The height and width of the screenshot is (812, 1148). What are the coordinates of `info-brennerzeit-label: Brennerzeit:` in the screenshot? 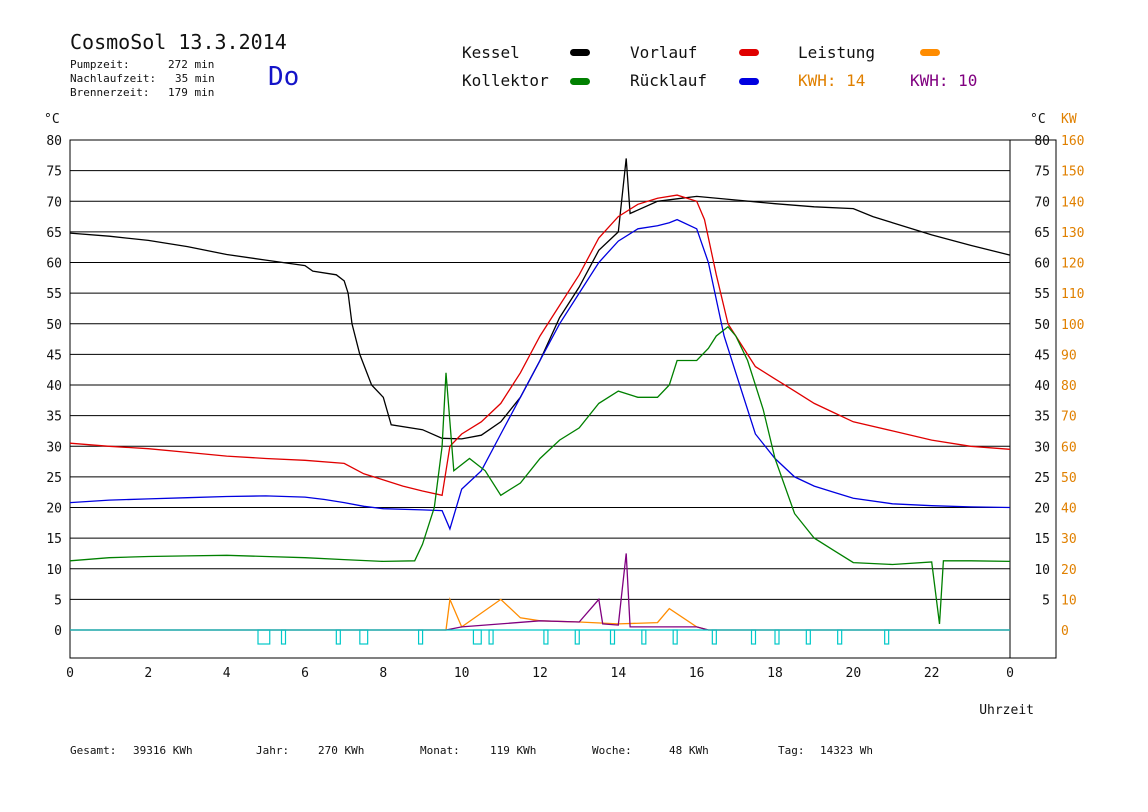 It's located at (110, 92).